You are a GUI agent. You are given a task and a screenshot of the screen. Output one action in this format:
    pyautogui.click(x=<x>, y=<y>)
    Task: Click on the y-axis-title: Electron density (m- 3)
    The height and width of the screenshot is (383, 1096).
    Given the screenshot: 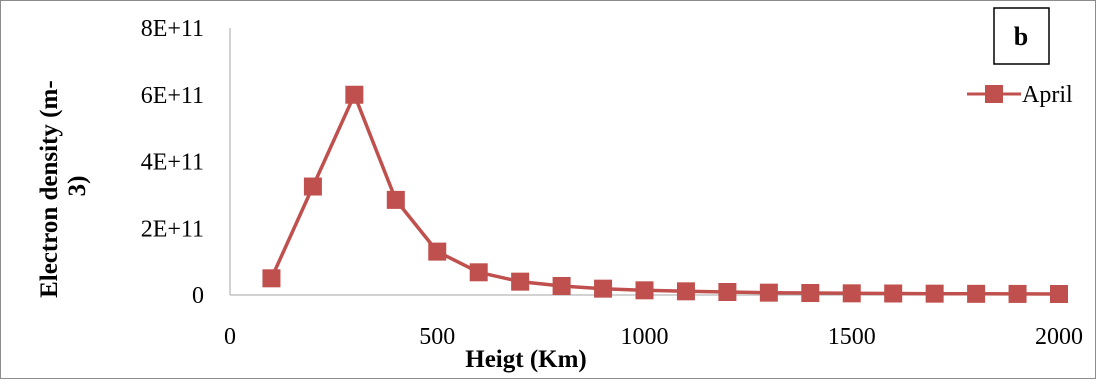 What is the action you would take?
    pyautogui.click(x=63, y=186)
    